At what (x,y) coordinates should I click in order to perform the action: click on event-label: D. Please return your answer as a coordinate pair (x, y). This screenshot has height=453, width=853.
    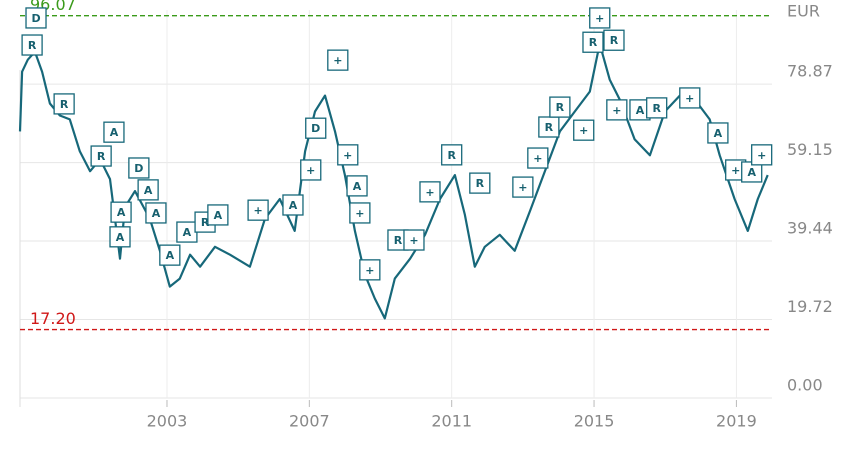
    Looking at the image, I should click on (315, 128).